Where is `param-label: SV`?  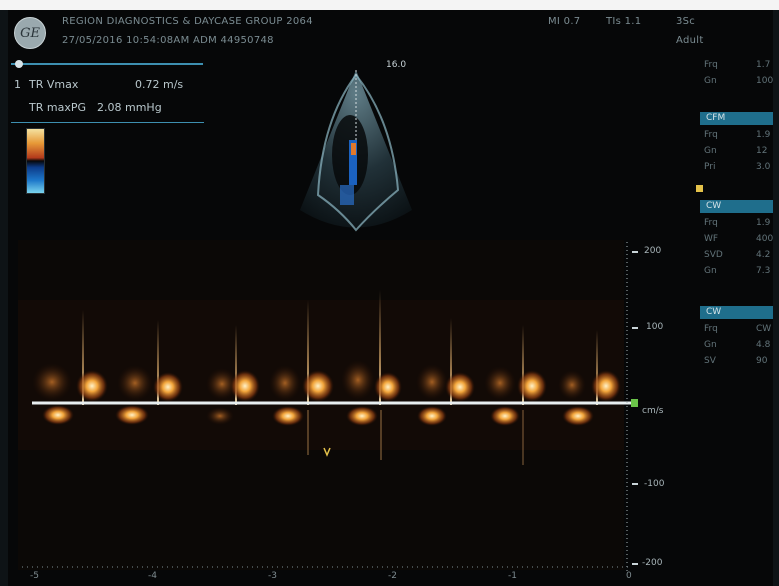
param-label: SV is located at coordinates (710, 361).